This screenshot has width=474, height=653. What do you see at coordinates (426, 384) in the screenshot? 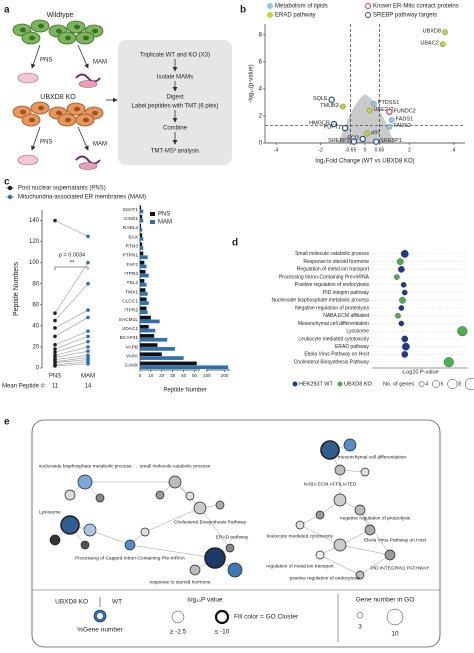
I see `label: 4` at bounding box center [426, 384].